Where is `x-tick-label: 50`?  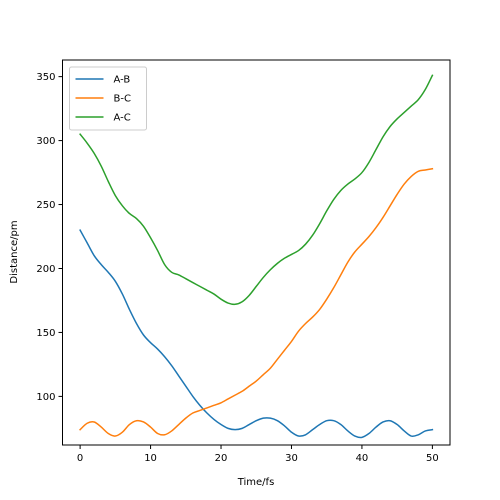 x-tick-label: 50 is located at coordinates (432, 458).